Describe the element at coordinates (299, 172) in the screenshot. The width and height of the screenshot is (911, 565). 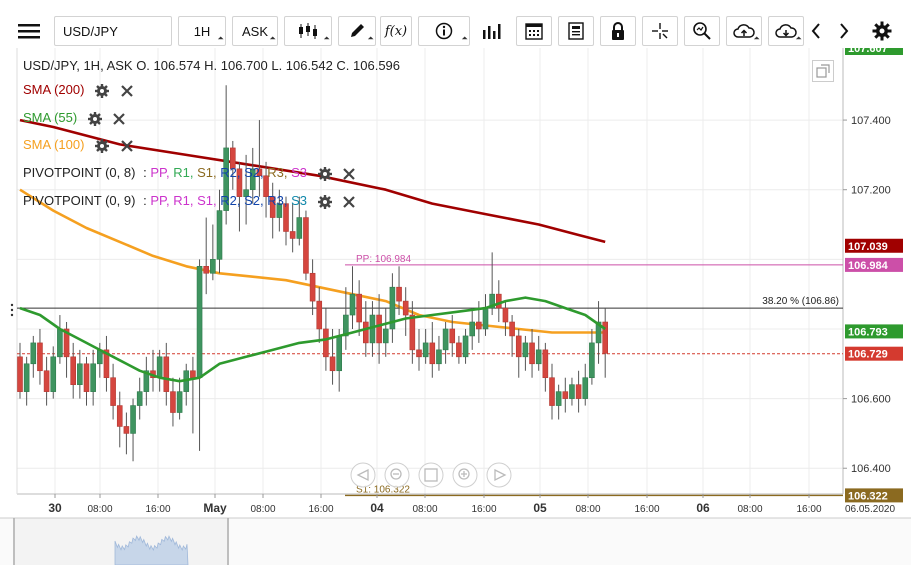
I see `pivot8-s3: S3` at that location.